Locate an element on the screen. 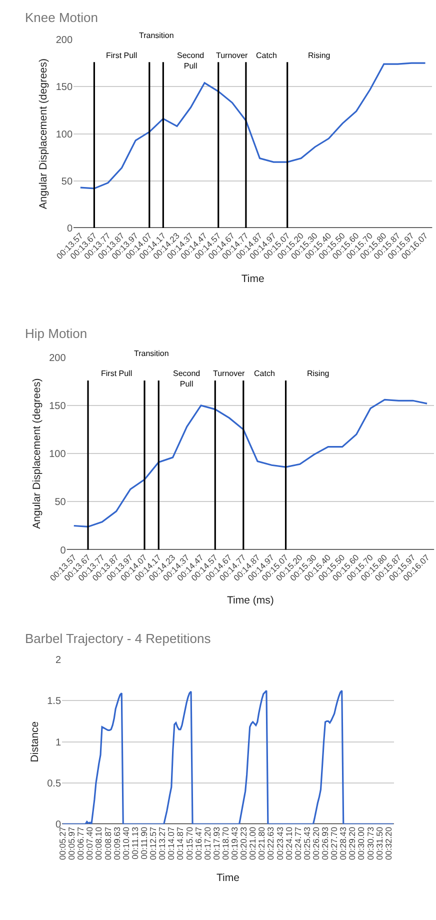 The image size is (436, 920). x-tick-label: 00:14.07 is located at coordinates (171, 843).